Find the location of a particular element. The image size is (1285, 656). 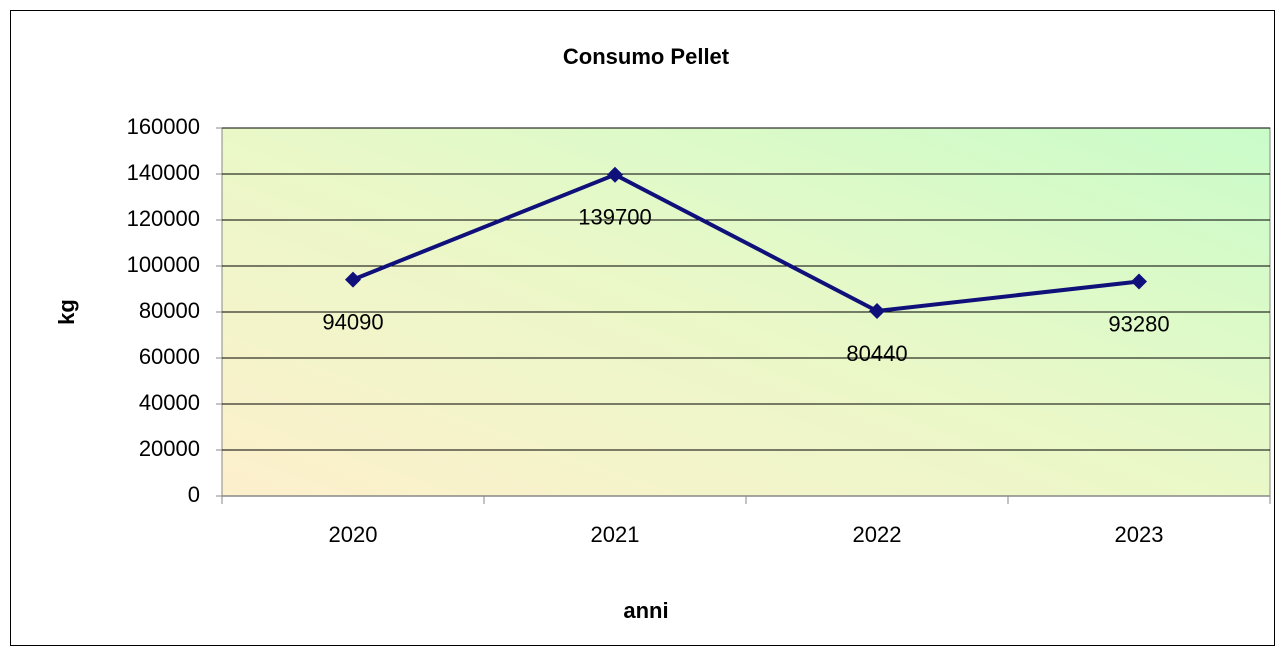

chart-title: Consumo Pellet is located at coordinates (646, 56).